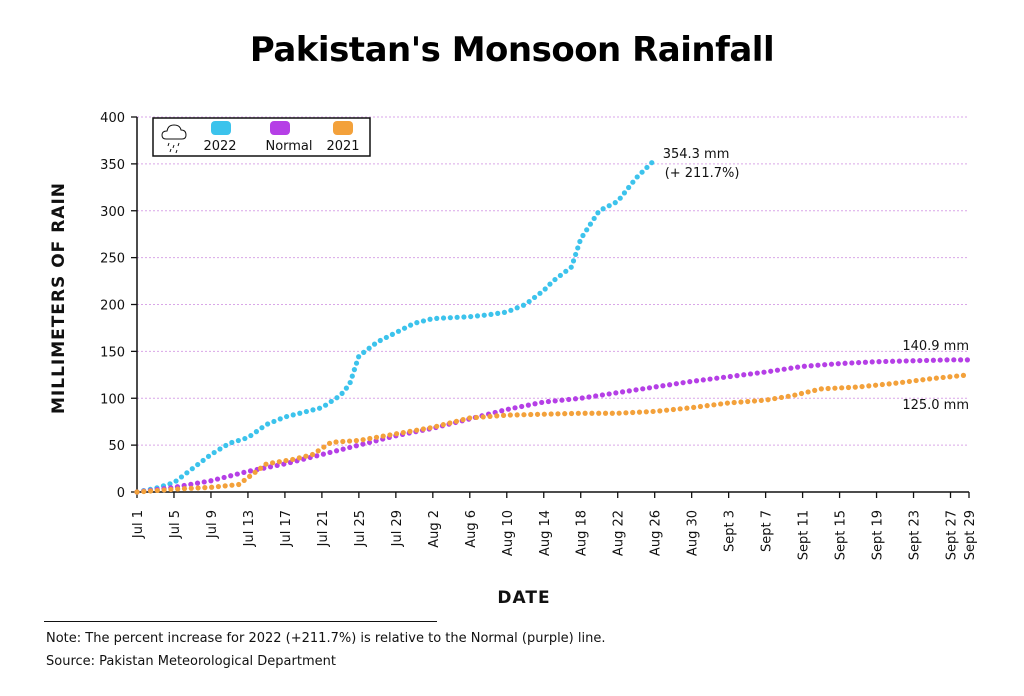 Image resolution: width=1024 pixels, height=696 pixels. I want to click on y-tick-label: 250, so click(112, 259).